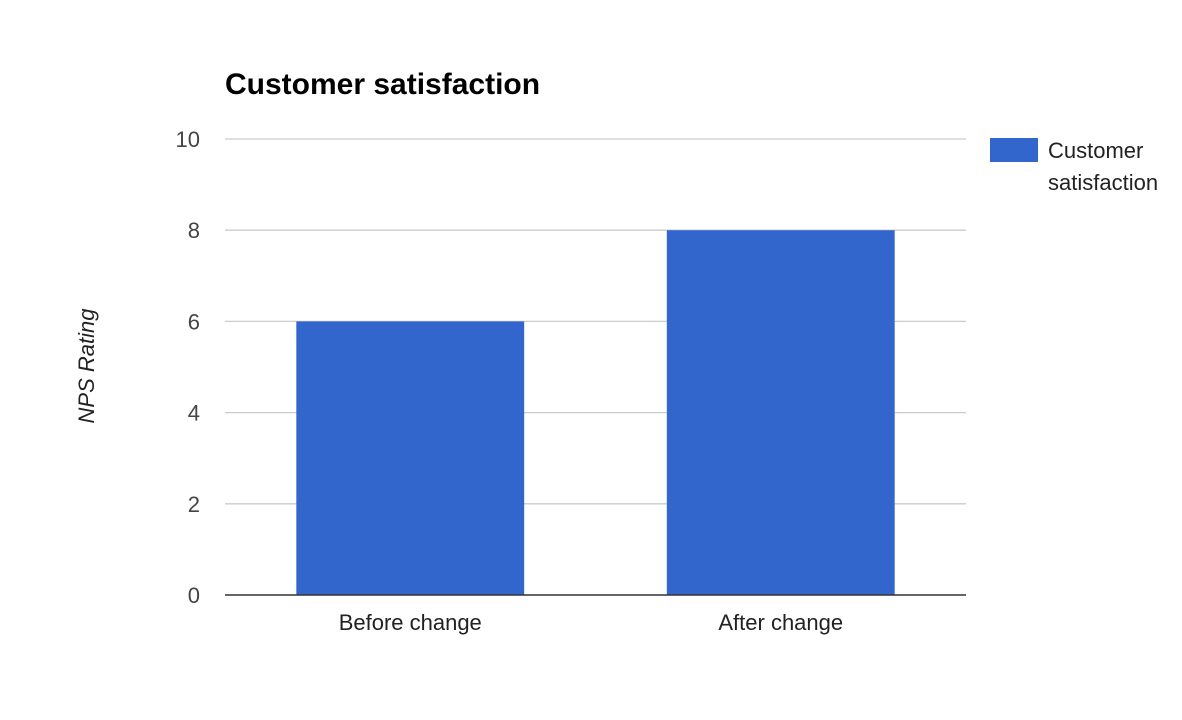  I want to click on bar-after-change, so click(780, 412).